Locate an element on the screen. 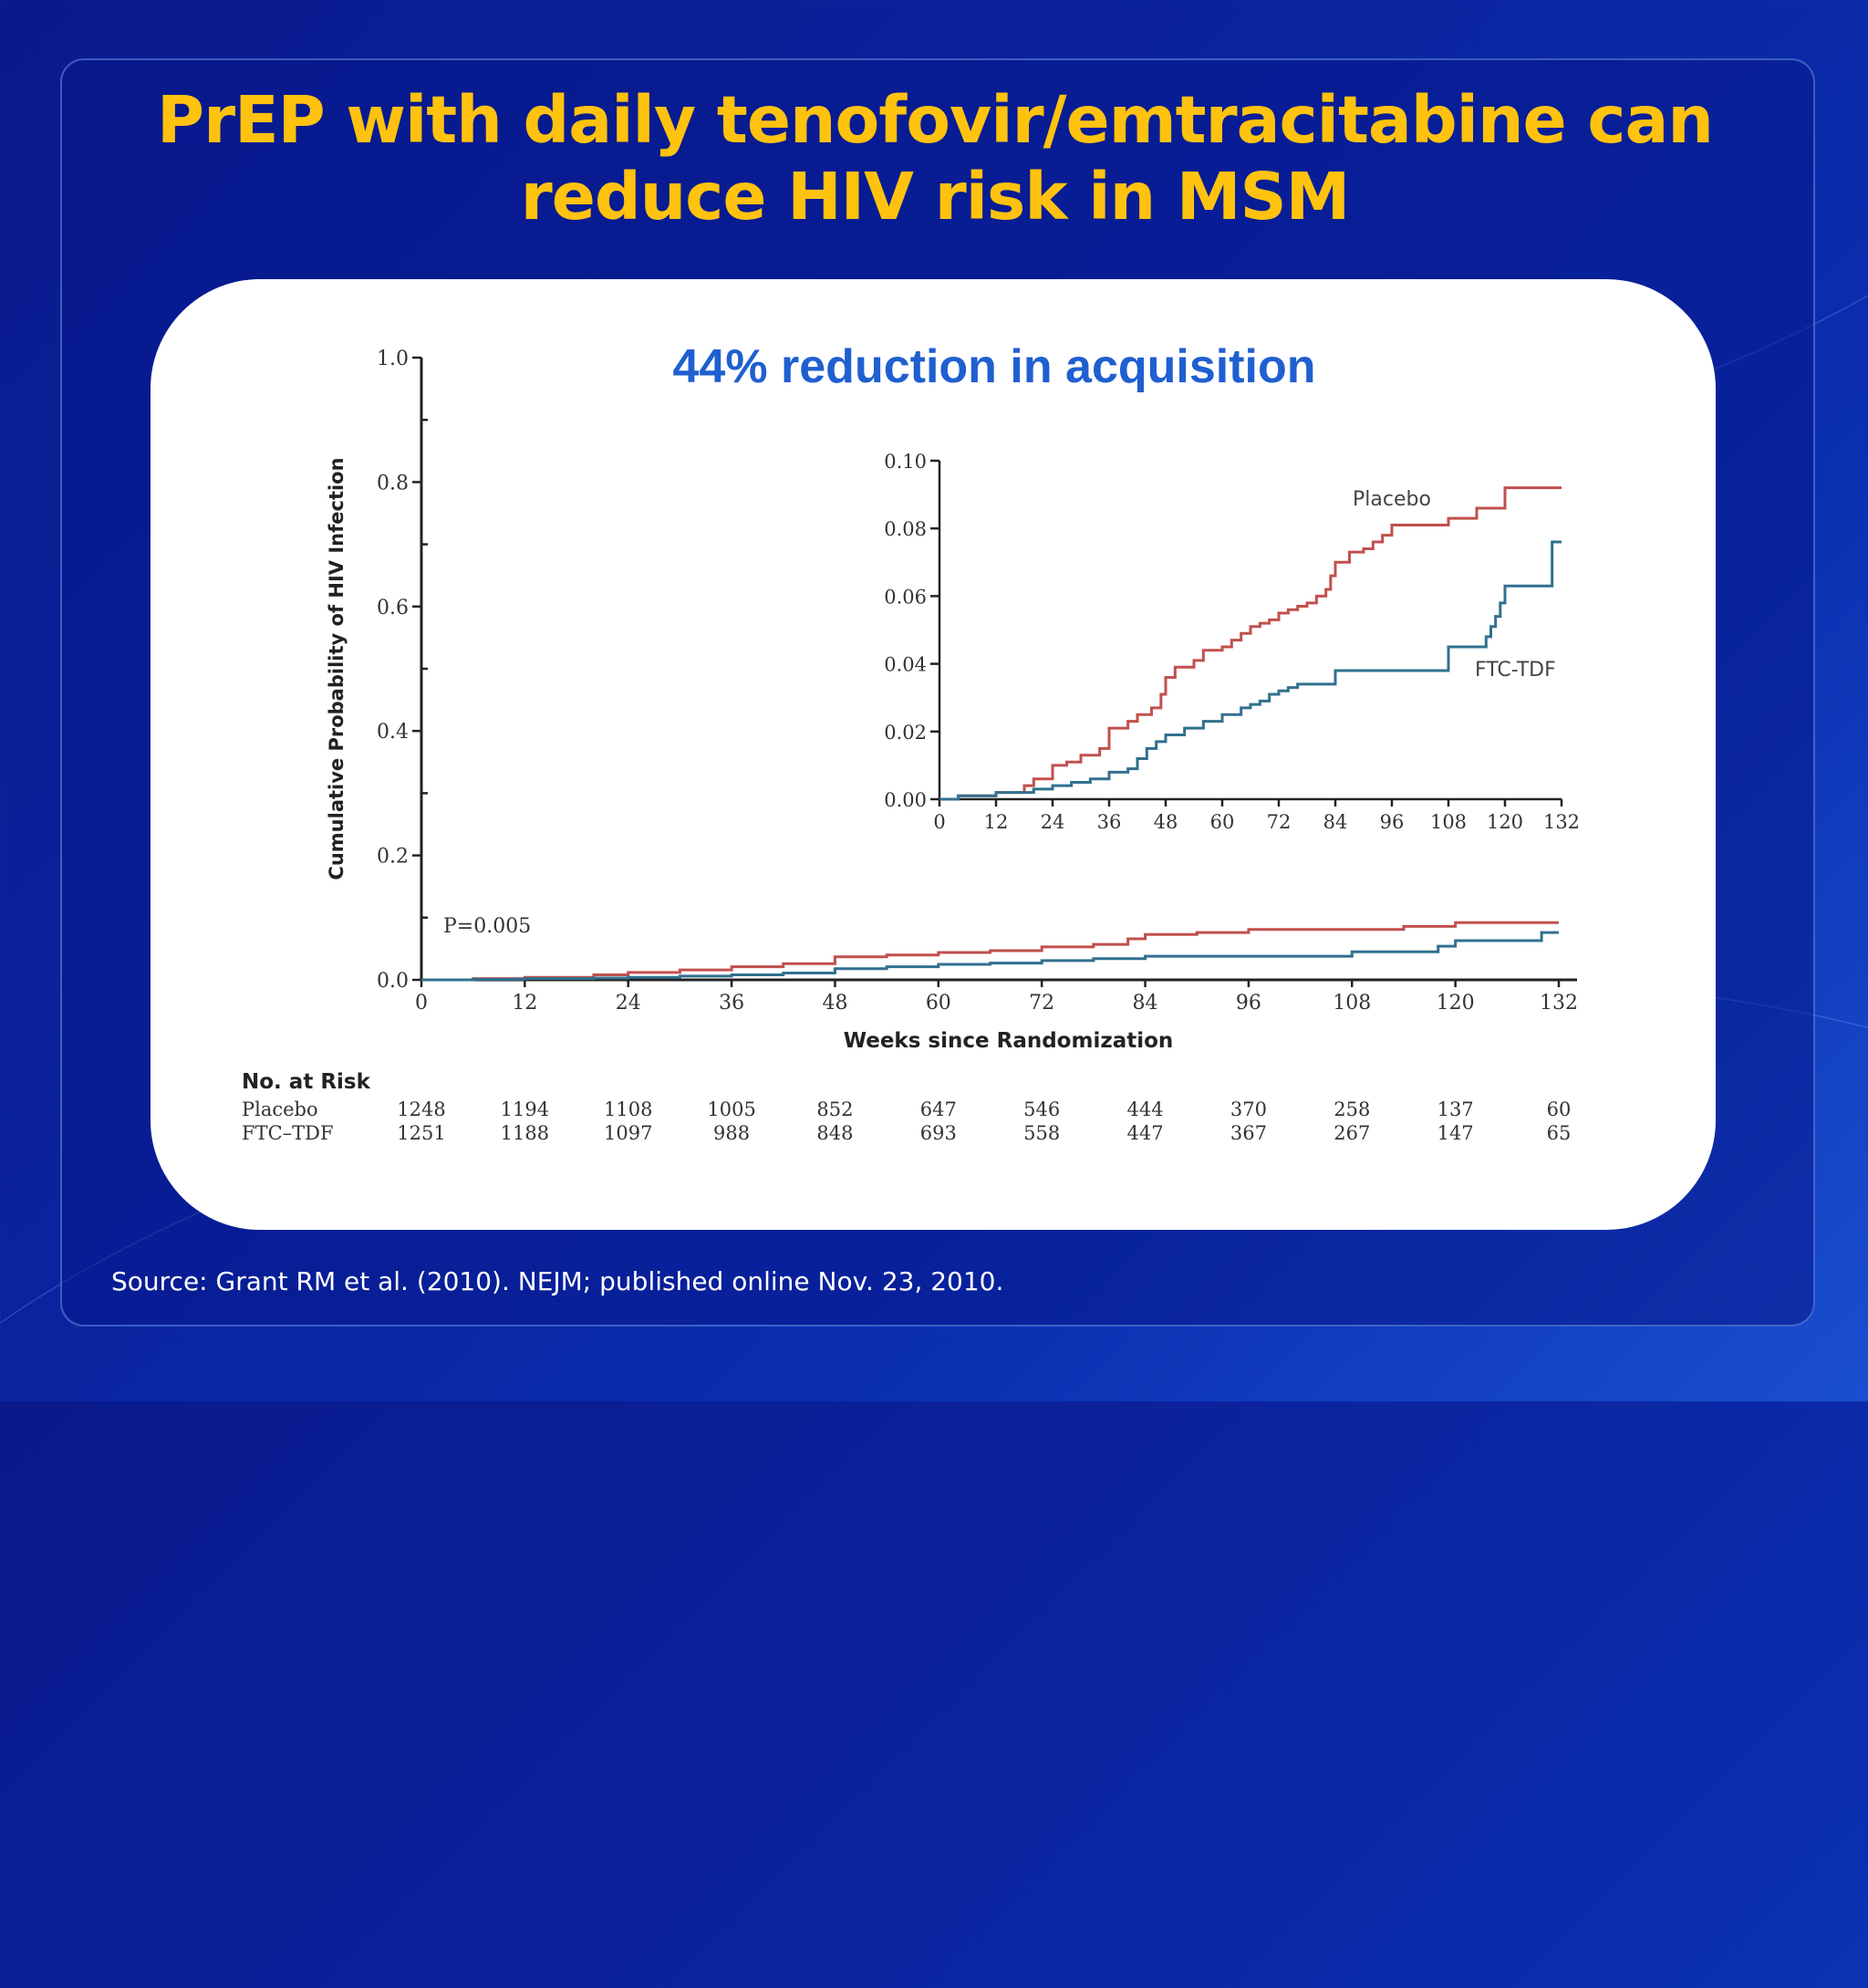 Image resolution: width=1868 pixels, height=1988 pixels. risk-table-cell: 258 is located at coordinates (1352, 1109).